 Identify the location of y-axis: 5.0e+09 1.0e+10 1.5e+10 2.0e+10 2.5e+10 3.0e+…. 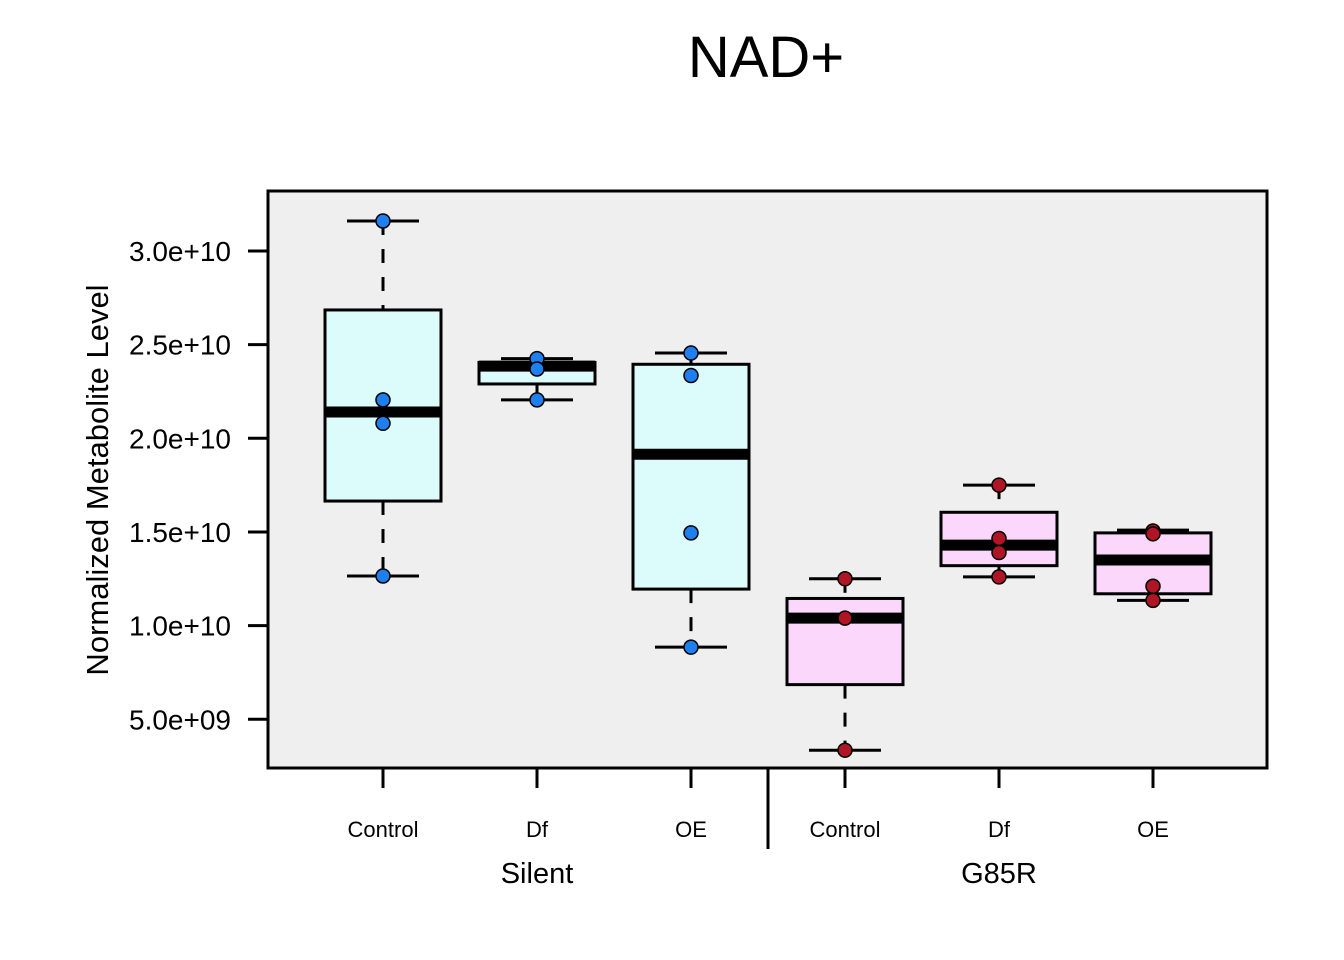
(198, 485).